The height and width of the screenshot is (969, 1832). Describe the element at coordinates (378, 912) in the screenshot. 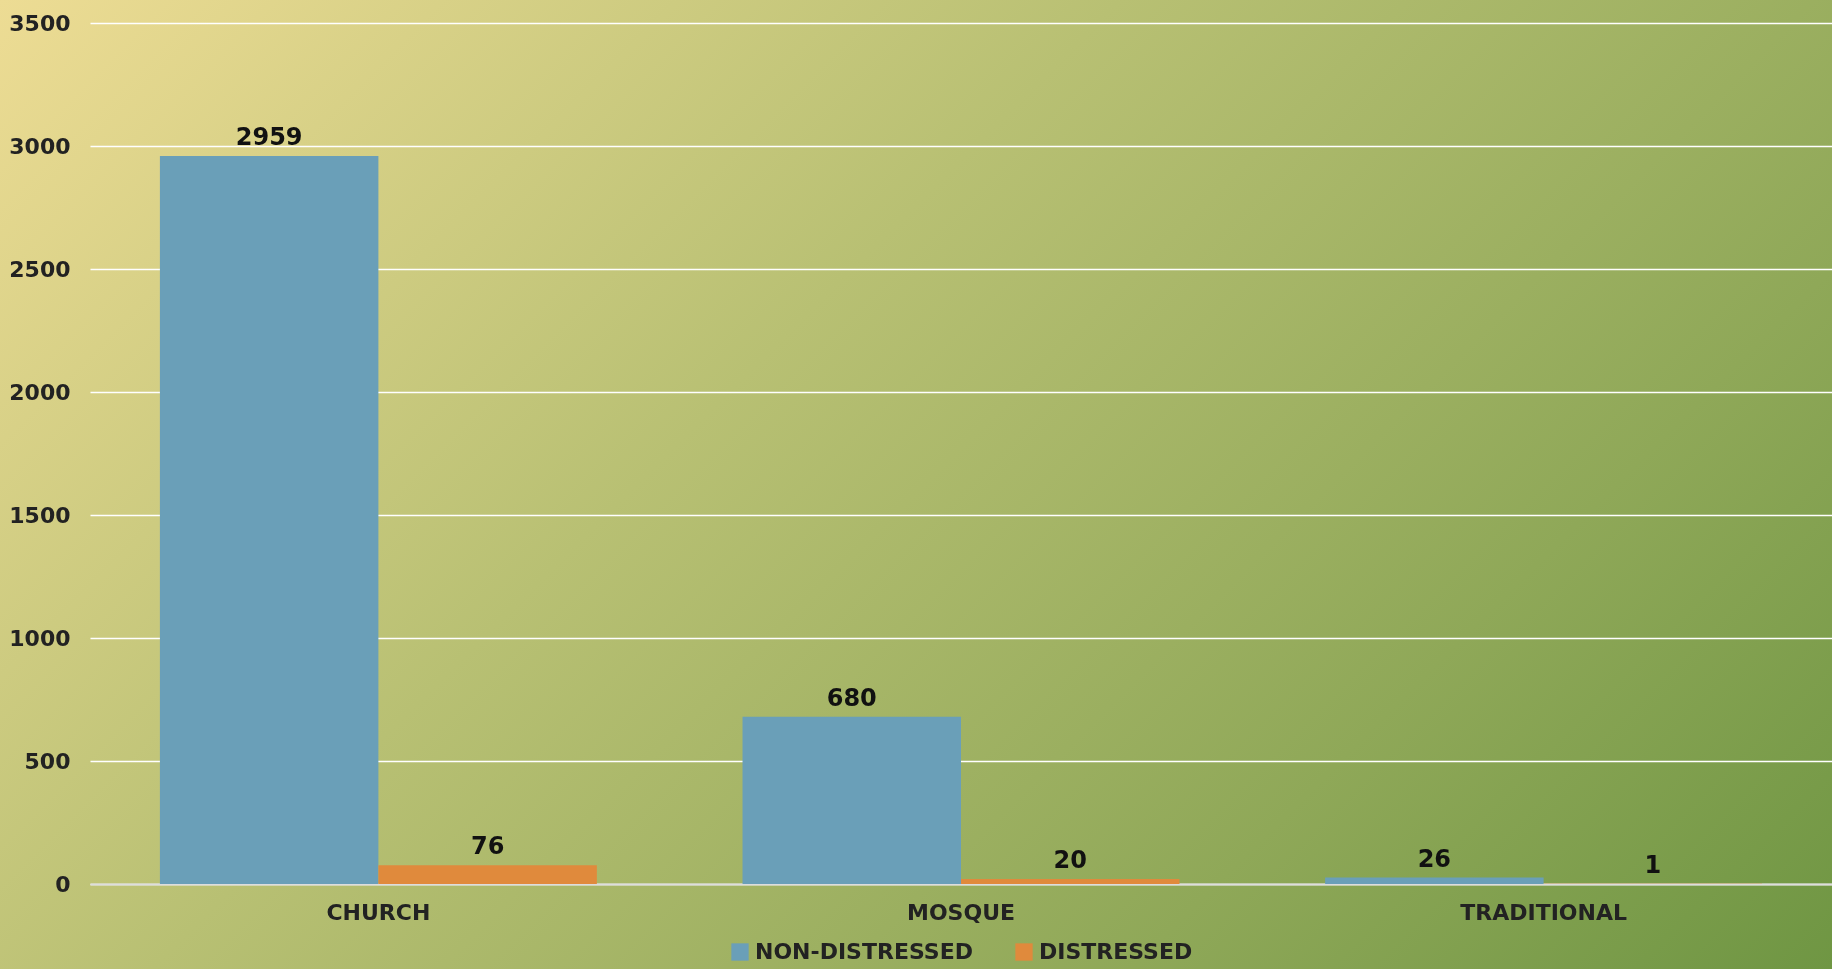

I see `x-tick-label: CHURCH` at that location.